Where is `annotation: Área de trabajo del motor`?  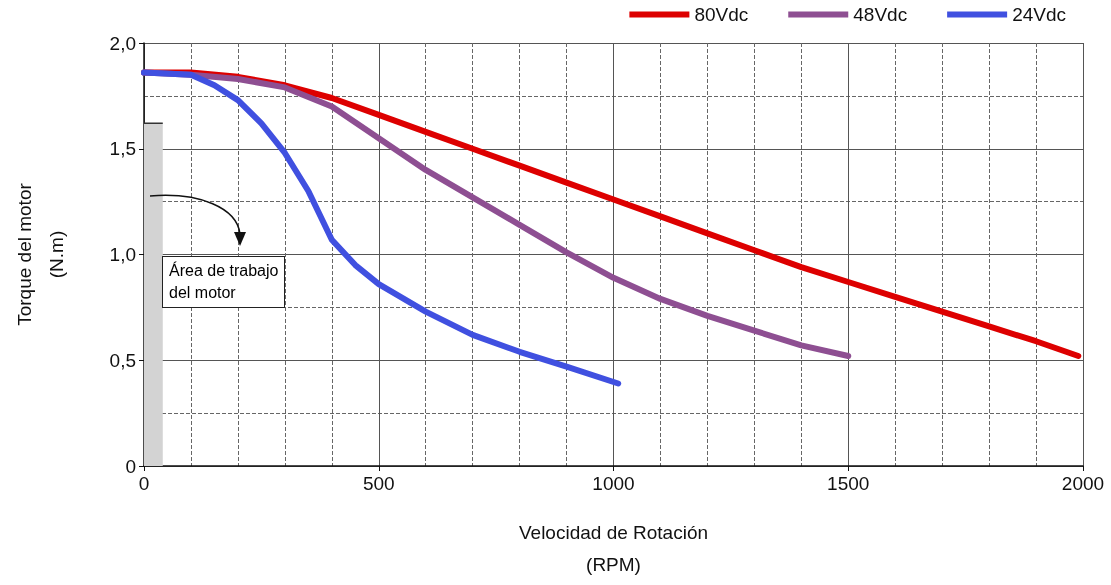
annotation: Área de trabajo del motor is located at coordinates (224, 282).